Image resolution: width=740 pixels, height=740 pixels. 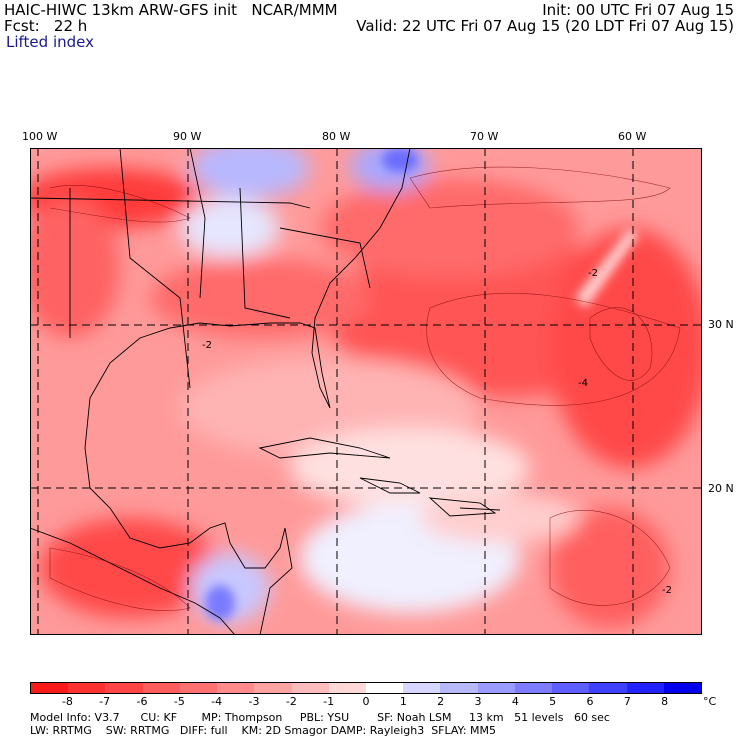 I want to click on forecast-hour: Fcst: 22 h, so click(x=46, y=26).